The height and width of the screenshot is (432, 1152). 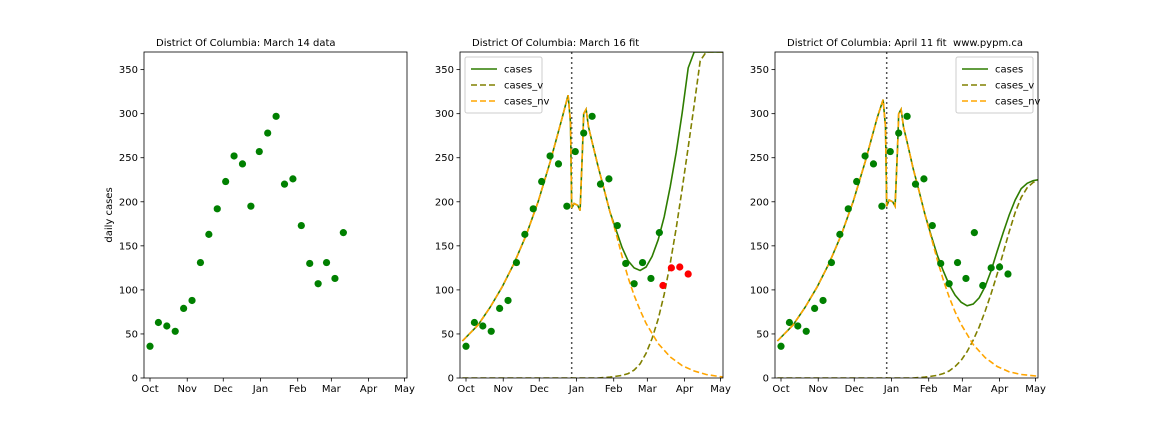 What do you see at coordinates (246, 43) in the screenshot?
I see `panel-title: District Of Columbia: March 14 data` at bounding box center [246, 43].